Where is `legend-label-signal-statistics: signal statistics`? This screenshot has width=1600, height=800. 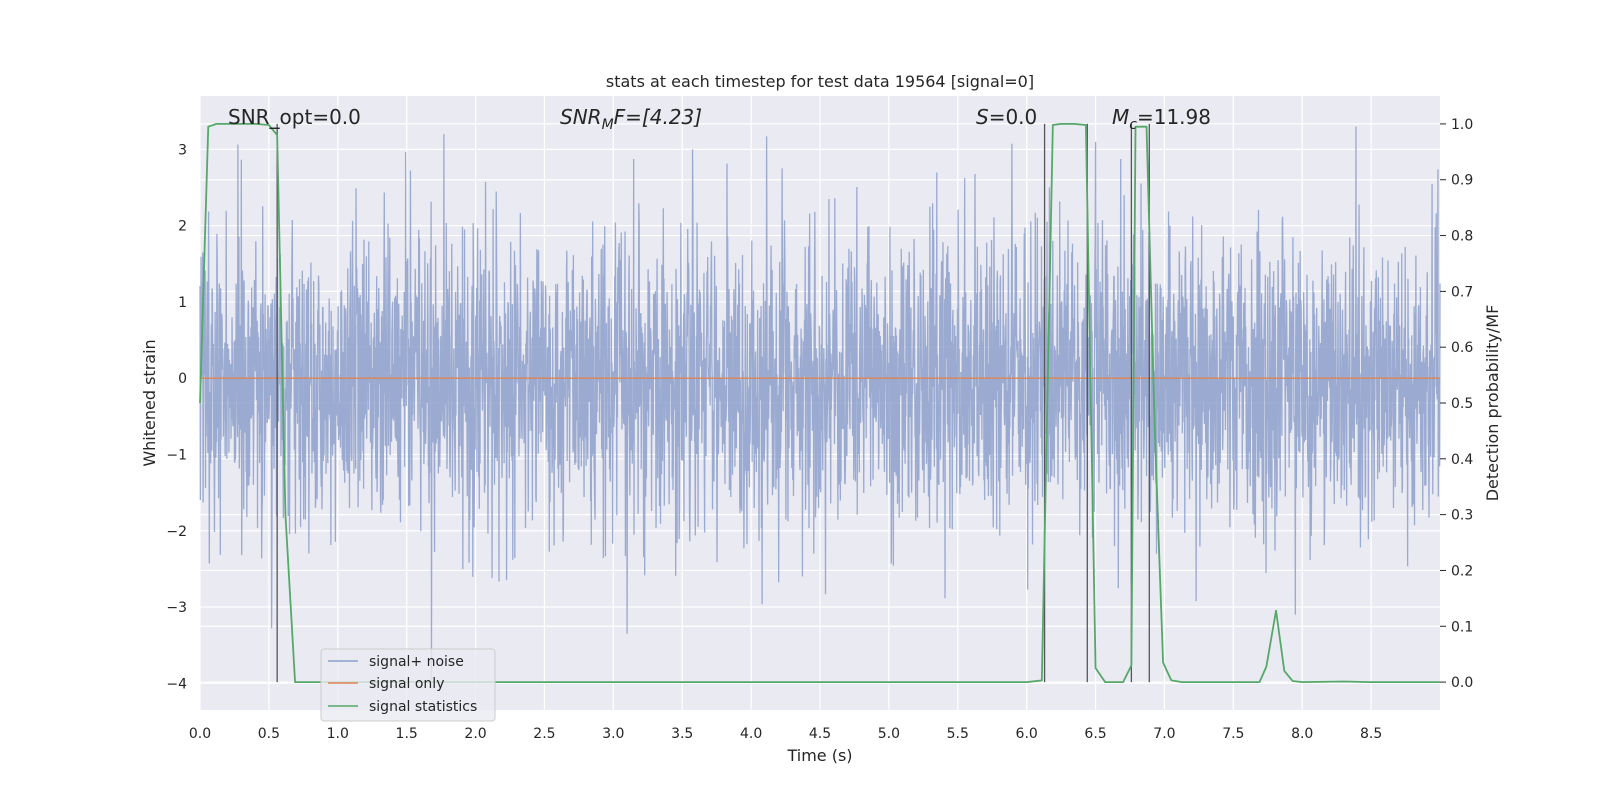
legend-label-signal-statistics: signal statistics is located at coordinates (423, 707).